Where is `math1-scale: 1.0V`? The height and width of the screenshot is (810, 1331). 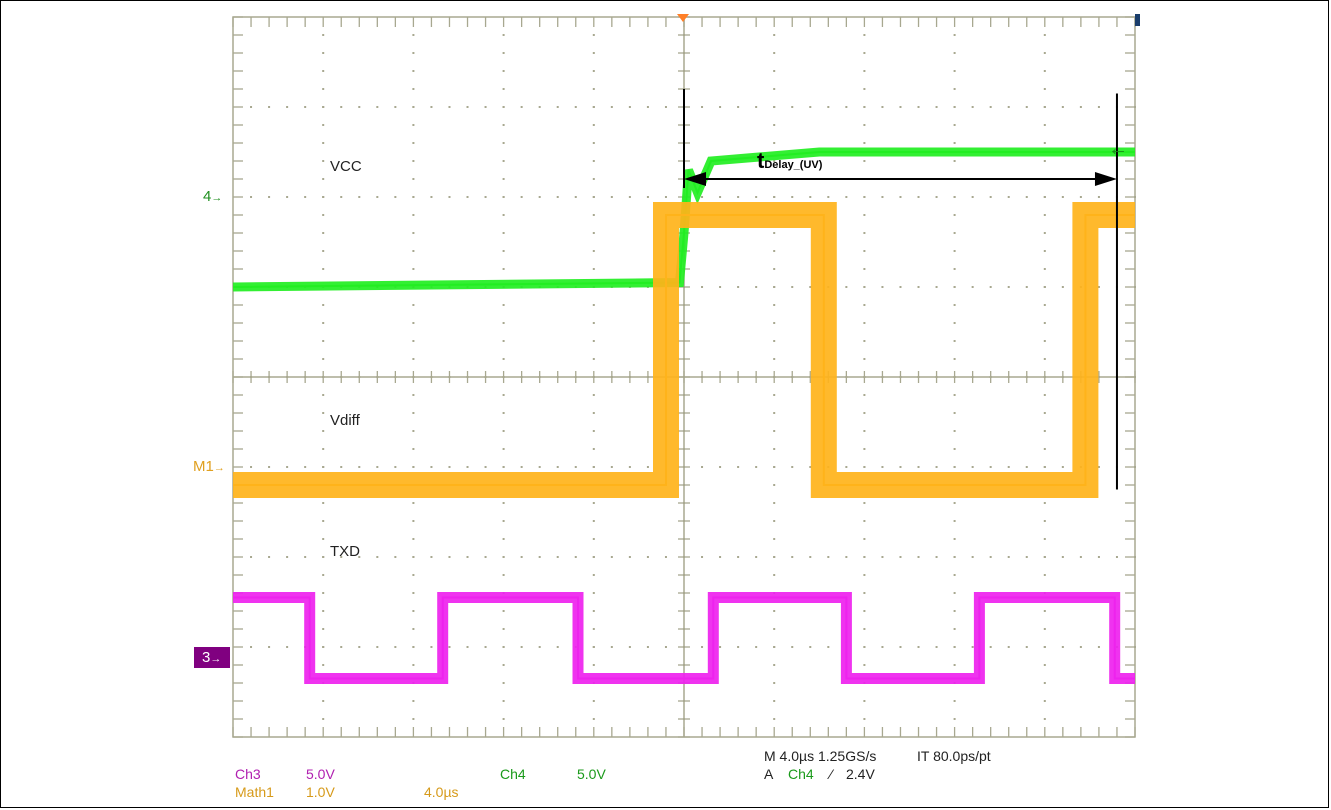 math1-scale: 1.0V is located at coordinates (320, 792).